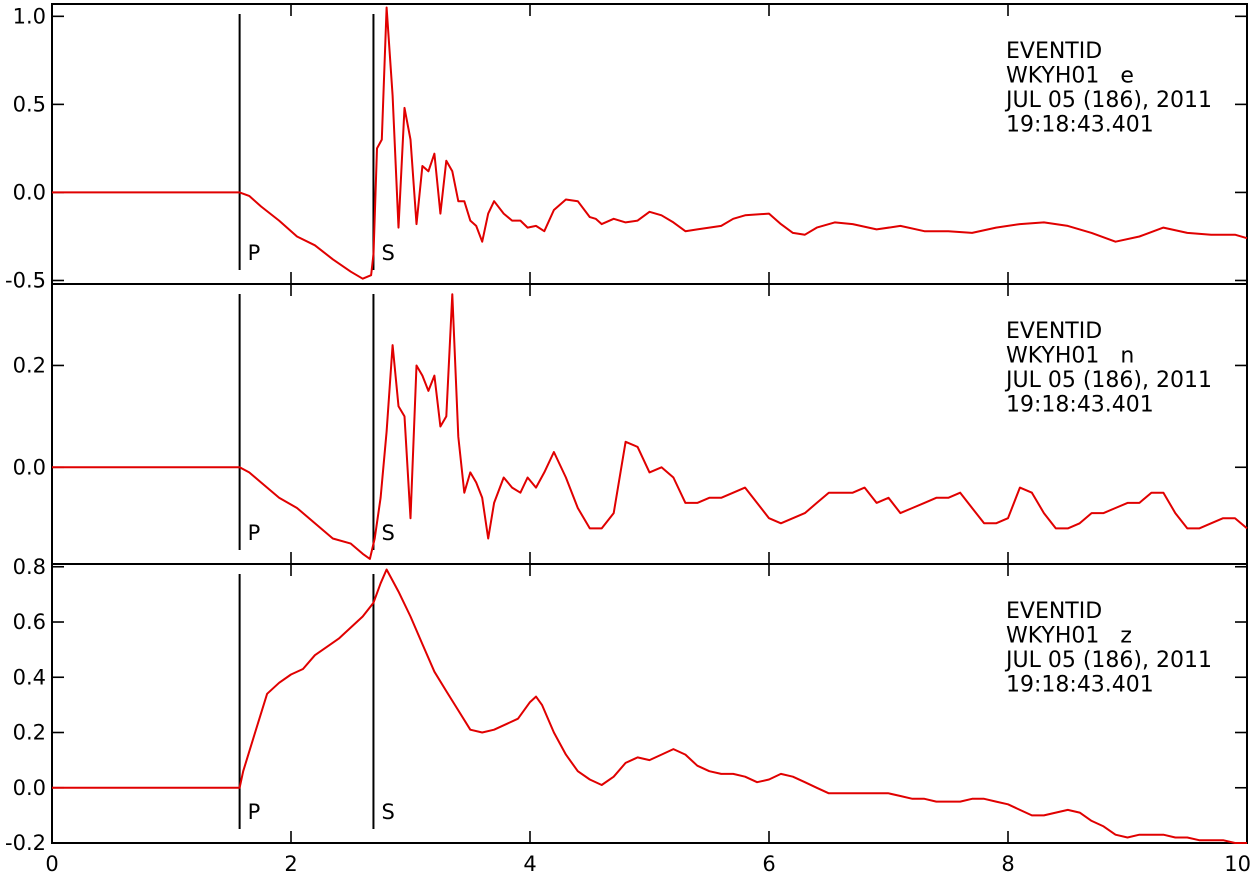 This screenshot has height=875, width=1260. Describe the element at coordinates (29, 104) in the screenshot. I see `y-tick-label: 0.5` at that location.